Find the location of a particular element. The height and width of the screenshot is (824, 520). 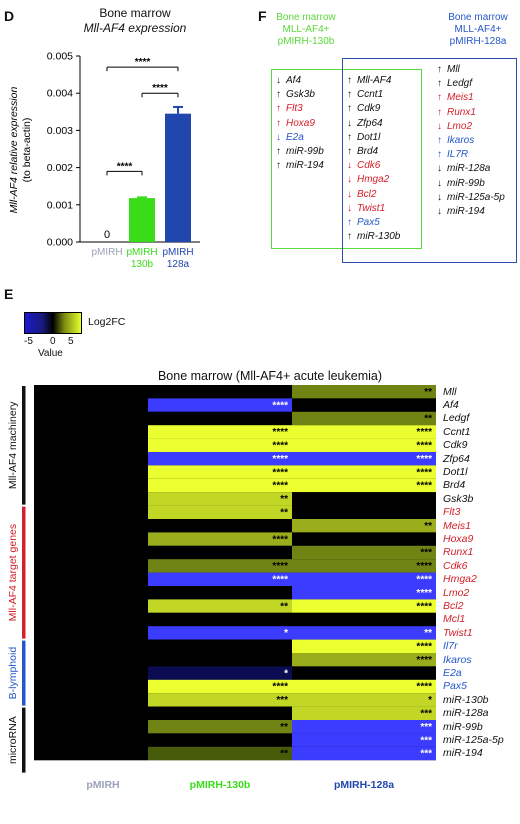

venn-gene-item: ↑ Brd4 is located at coordinates (373, 152).